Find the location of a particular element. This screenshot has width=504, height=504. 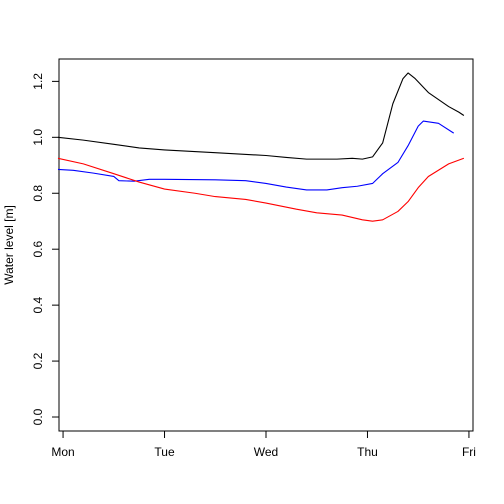

y-tick-label: 0.2 is located at coordinates (38, 360).